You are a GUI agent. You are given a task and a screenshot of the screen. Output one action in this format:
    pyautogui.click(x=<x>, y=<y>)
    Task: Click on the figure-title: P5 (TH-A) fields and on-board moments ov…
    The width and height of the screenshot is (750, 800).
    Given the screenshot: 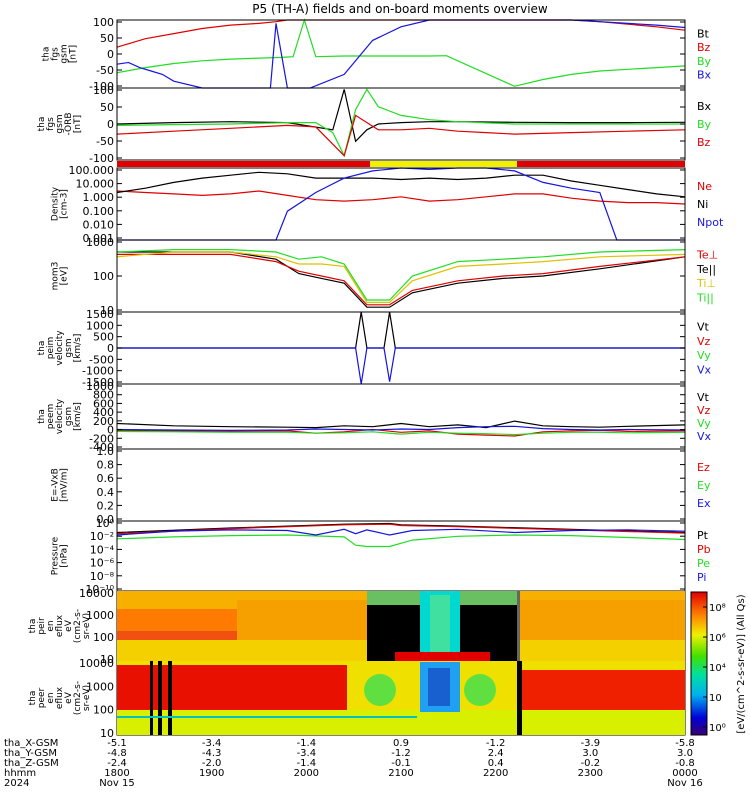 What is the action you would take?
    pyautogui.click(x=400, y=9)
    